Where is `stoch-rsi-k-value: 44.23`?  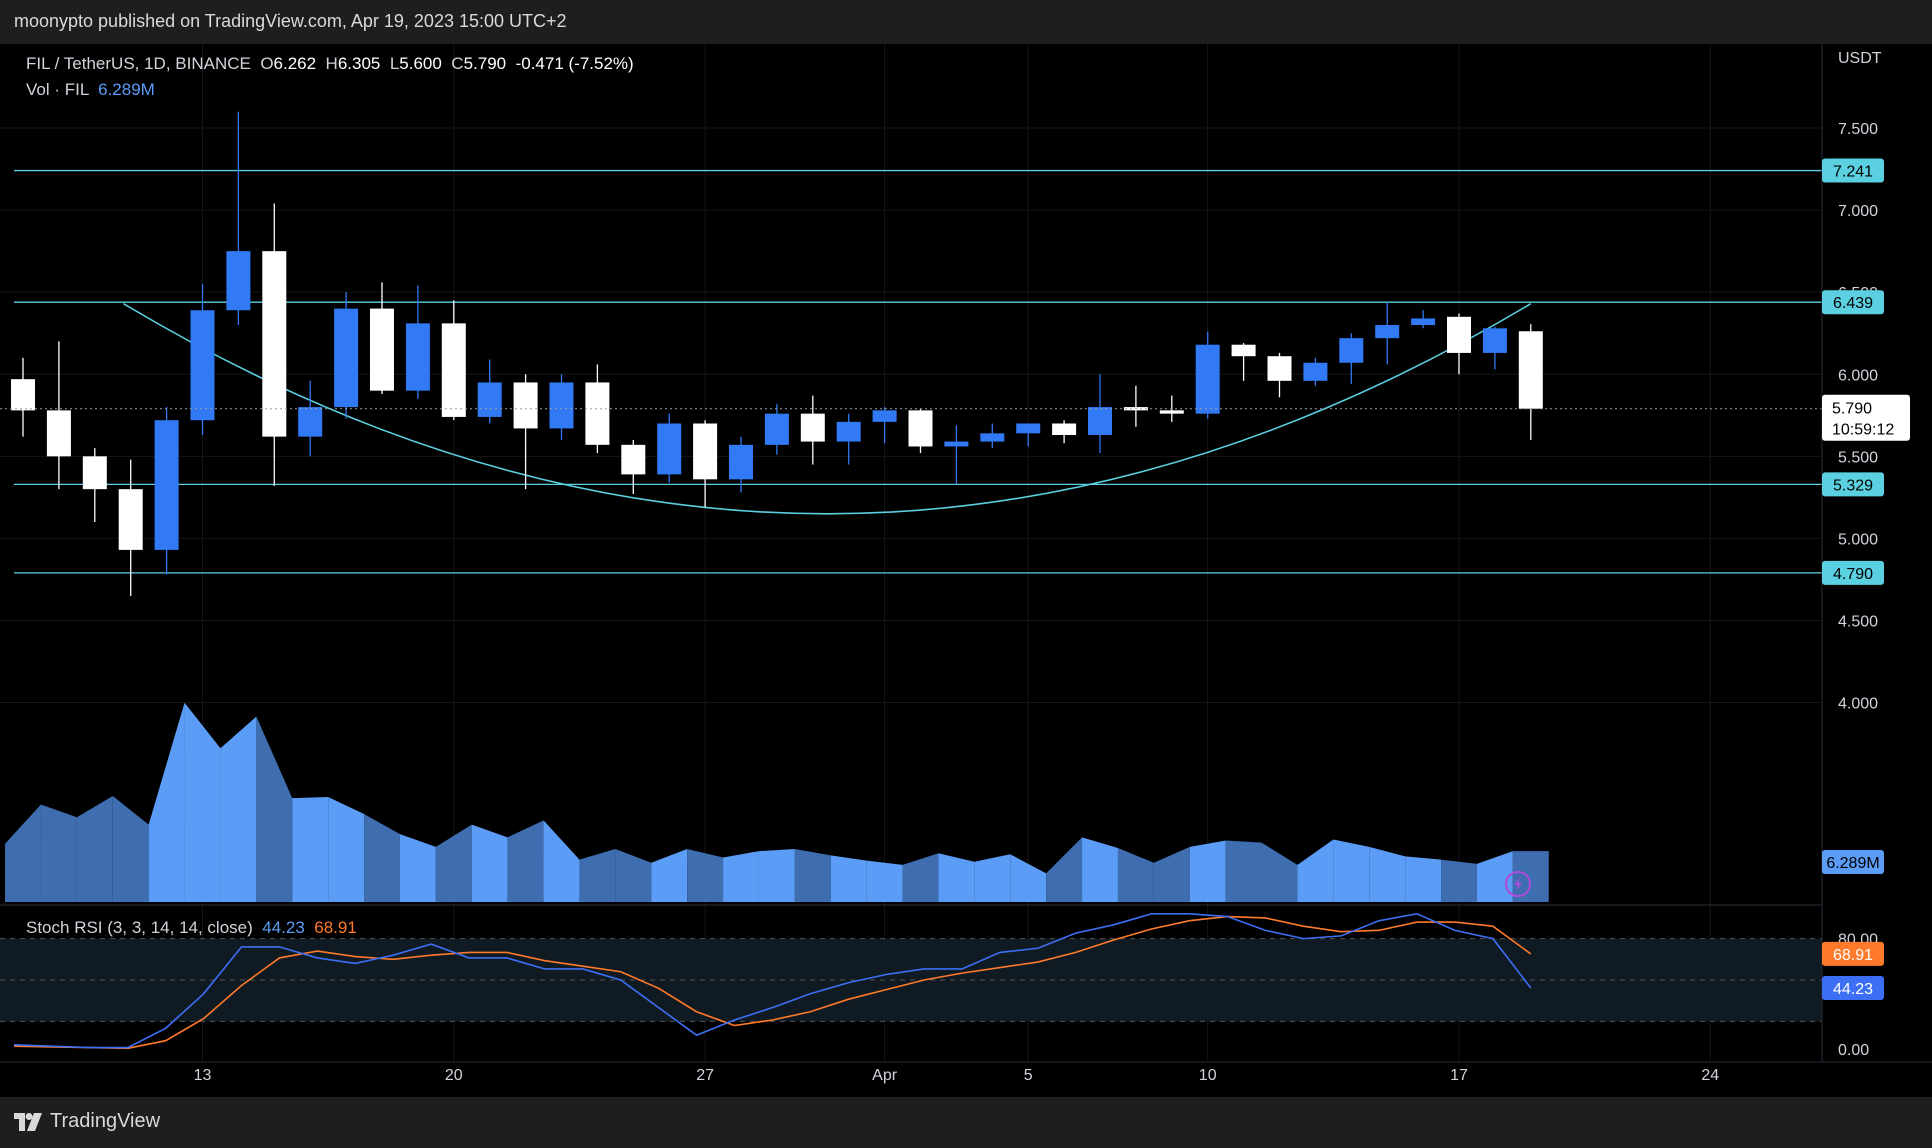 stoch-rsi-k-value: 44.23 is located at coordinates (283, 927).